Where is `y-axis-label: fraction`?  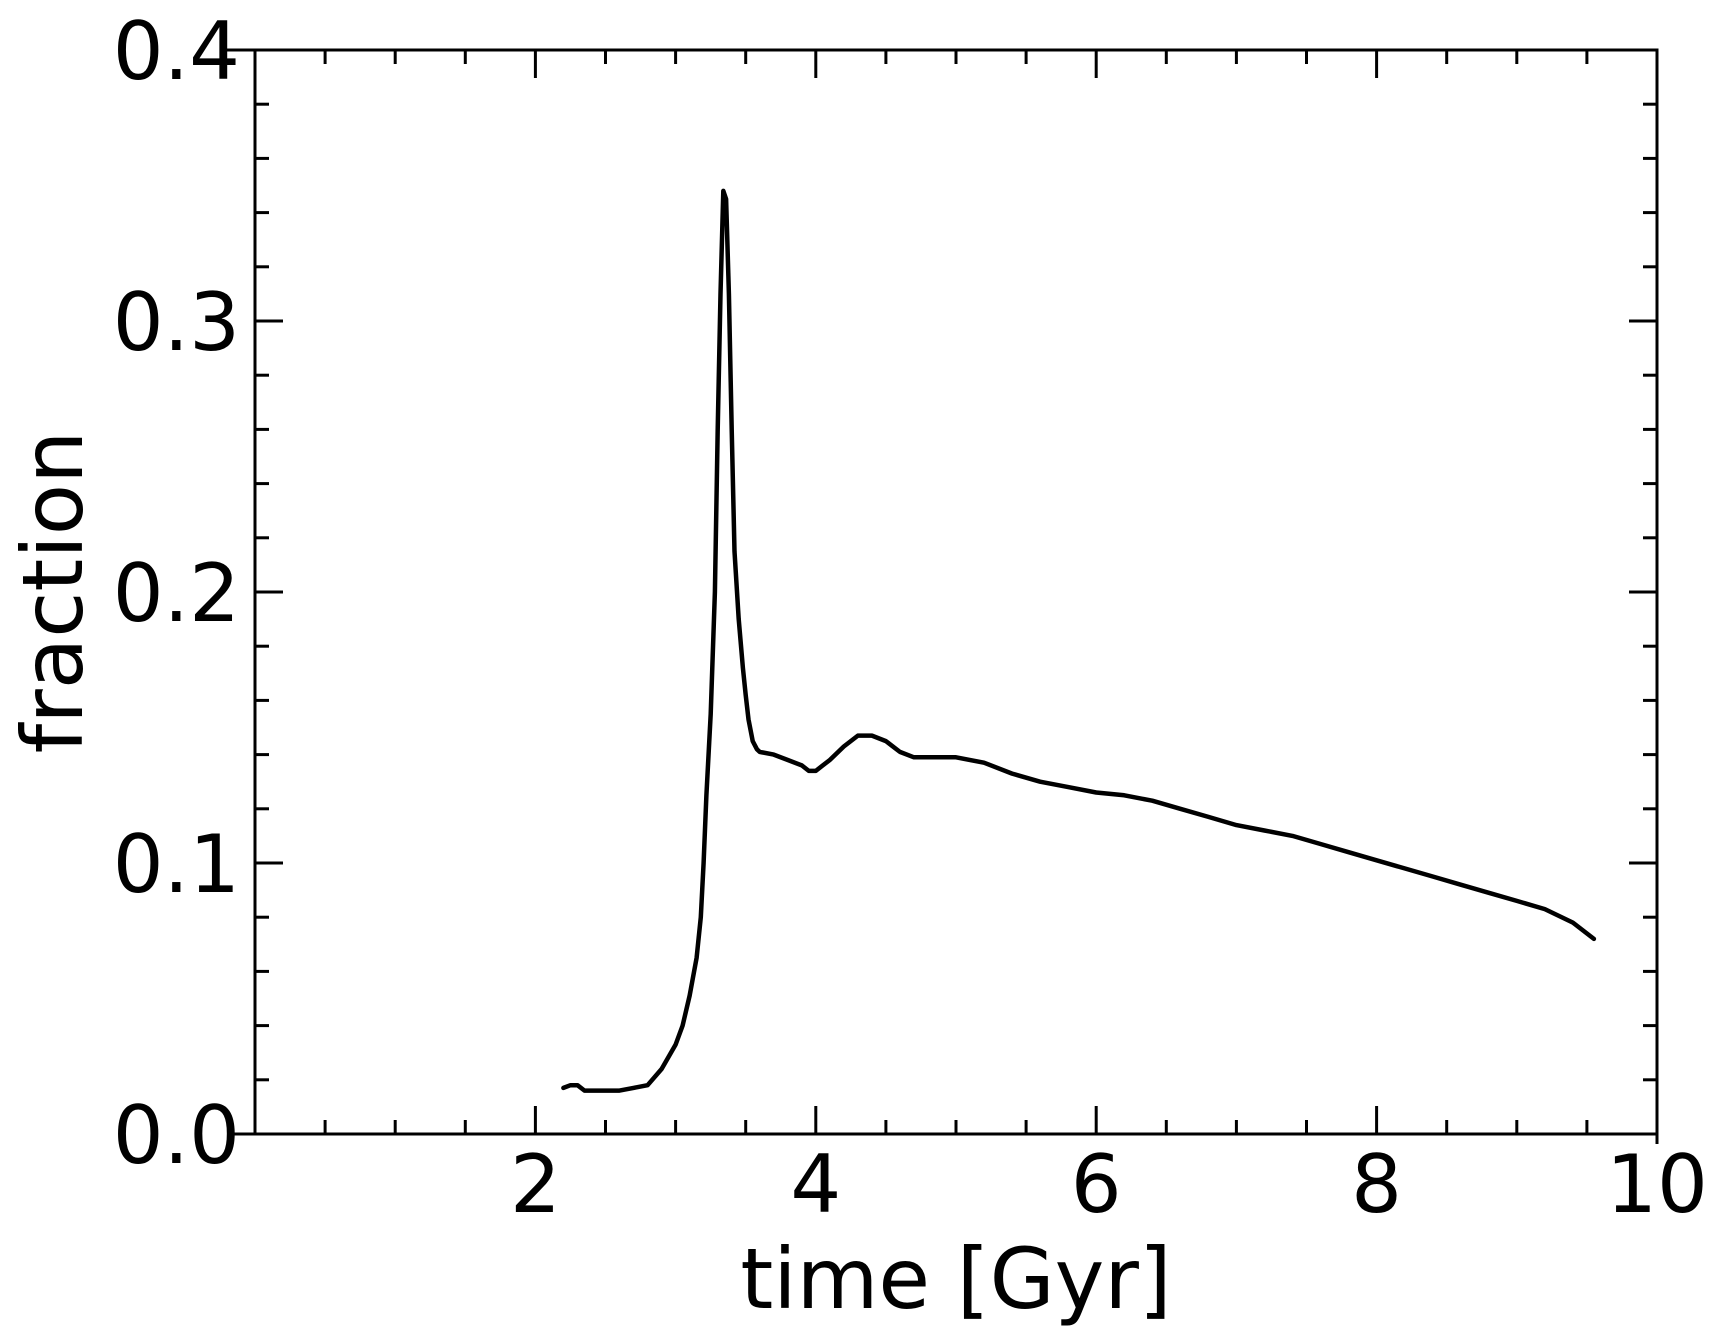 y-axis-label: fraction is located at coordinates (53, 592).